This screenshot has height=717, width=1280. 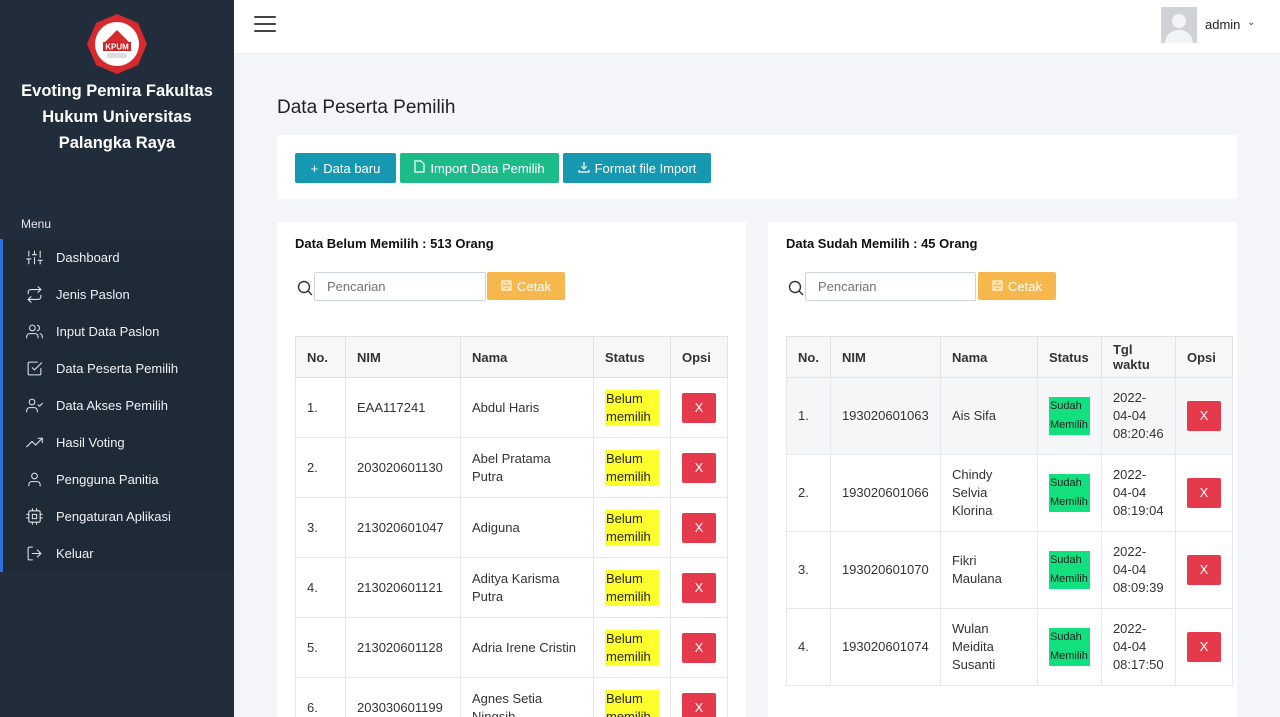 What do you see at coordinates (90, 442) in the screenshot?
I see `sidebar-item-label: Hasil Voting` at bounding box center [90, 442].